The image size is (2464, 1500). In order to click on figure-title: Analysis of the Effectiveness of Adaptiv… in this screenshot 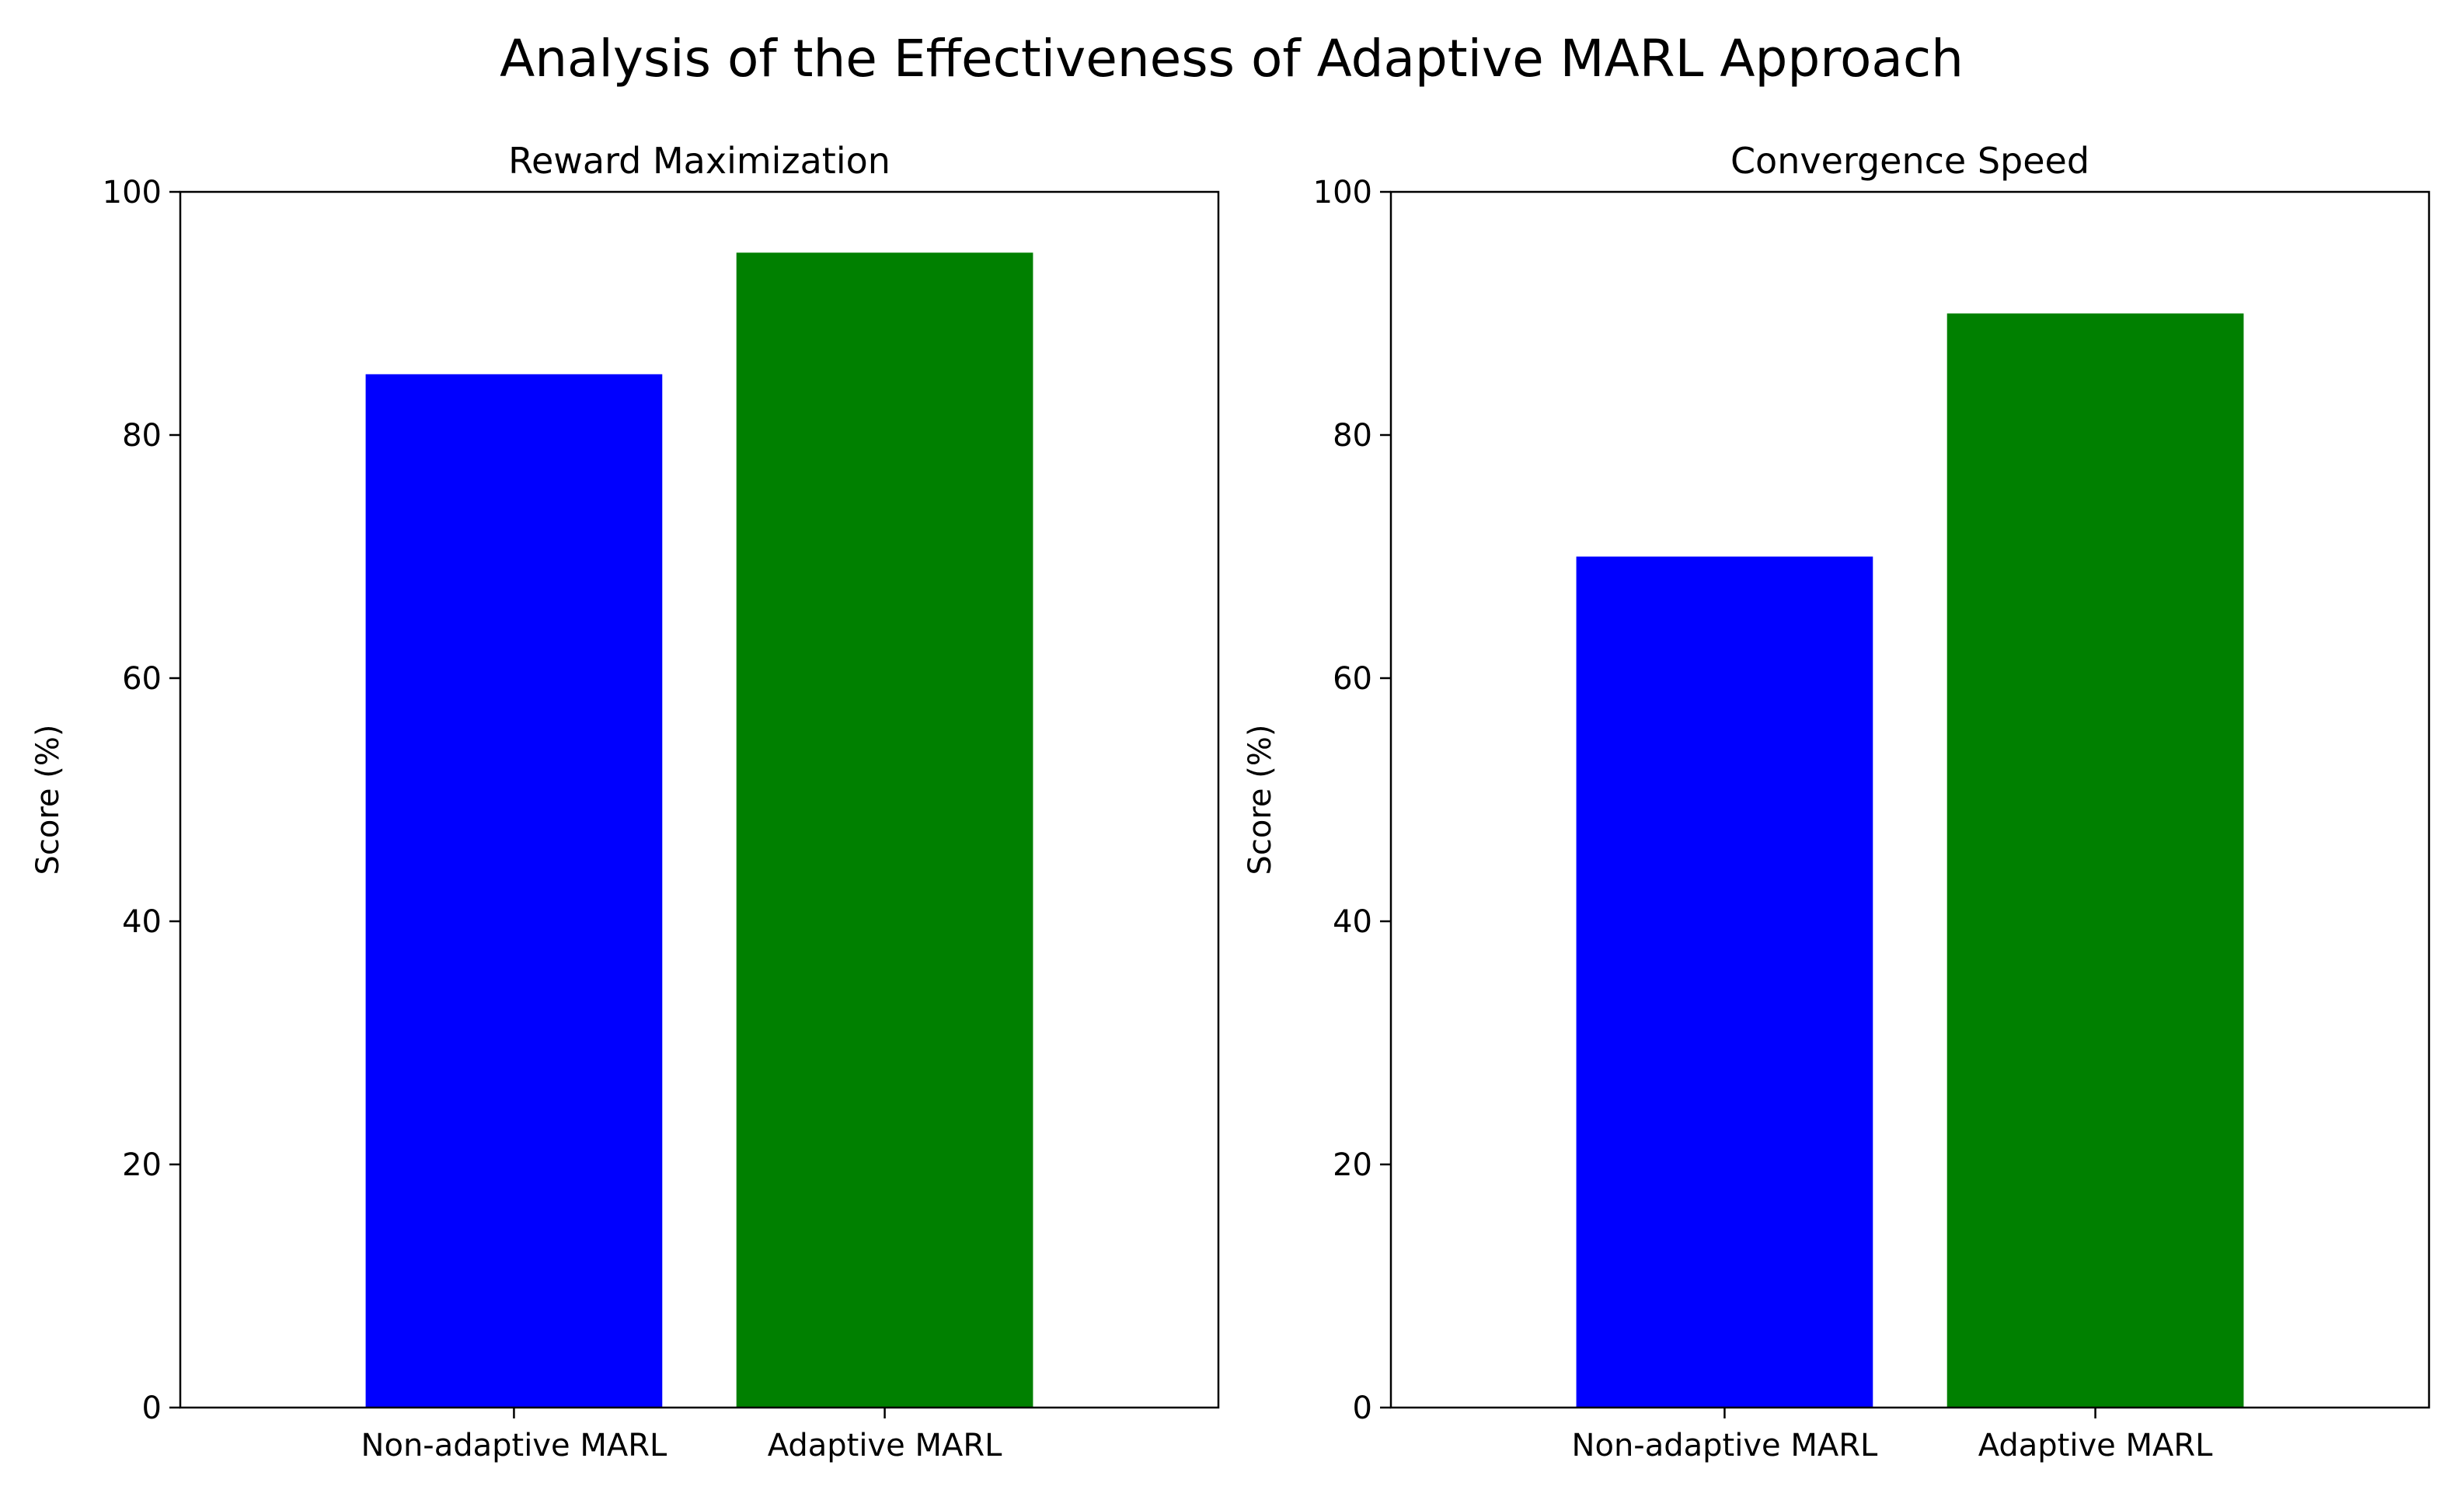, I will do `click(1232, 59)`.